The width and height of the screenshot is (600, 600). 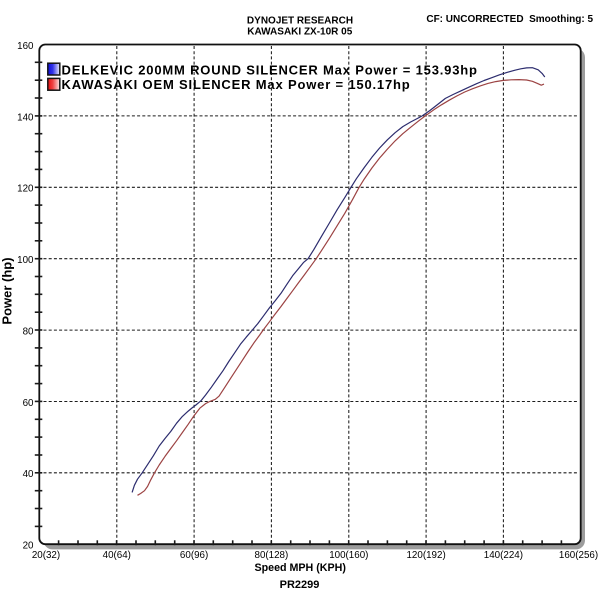 What do you see at coordinates (272, 555) in the screenshot?
I see `svg-text: 80(128)` at bounding box center [272, 555].